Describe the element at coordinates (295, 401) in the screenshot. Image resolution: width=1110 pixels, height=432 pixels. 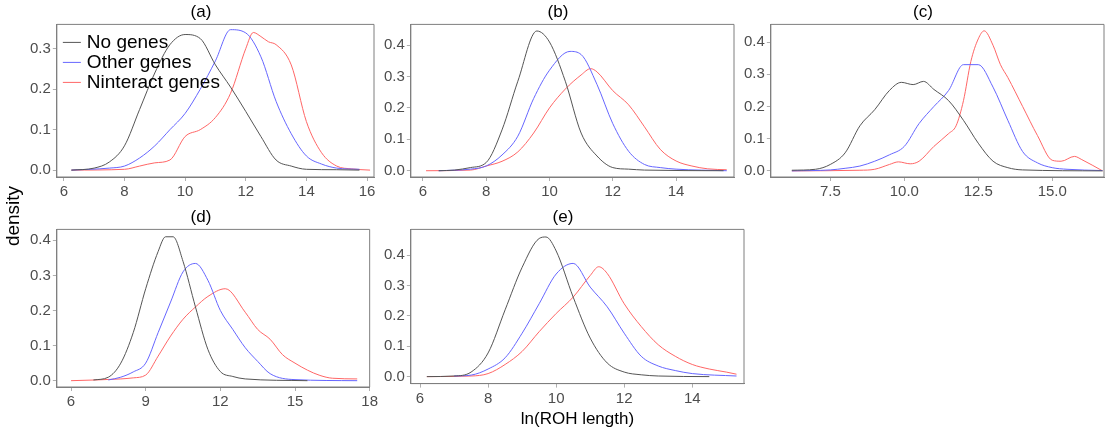
I see `x-tick-label: 15` at that location.